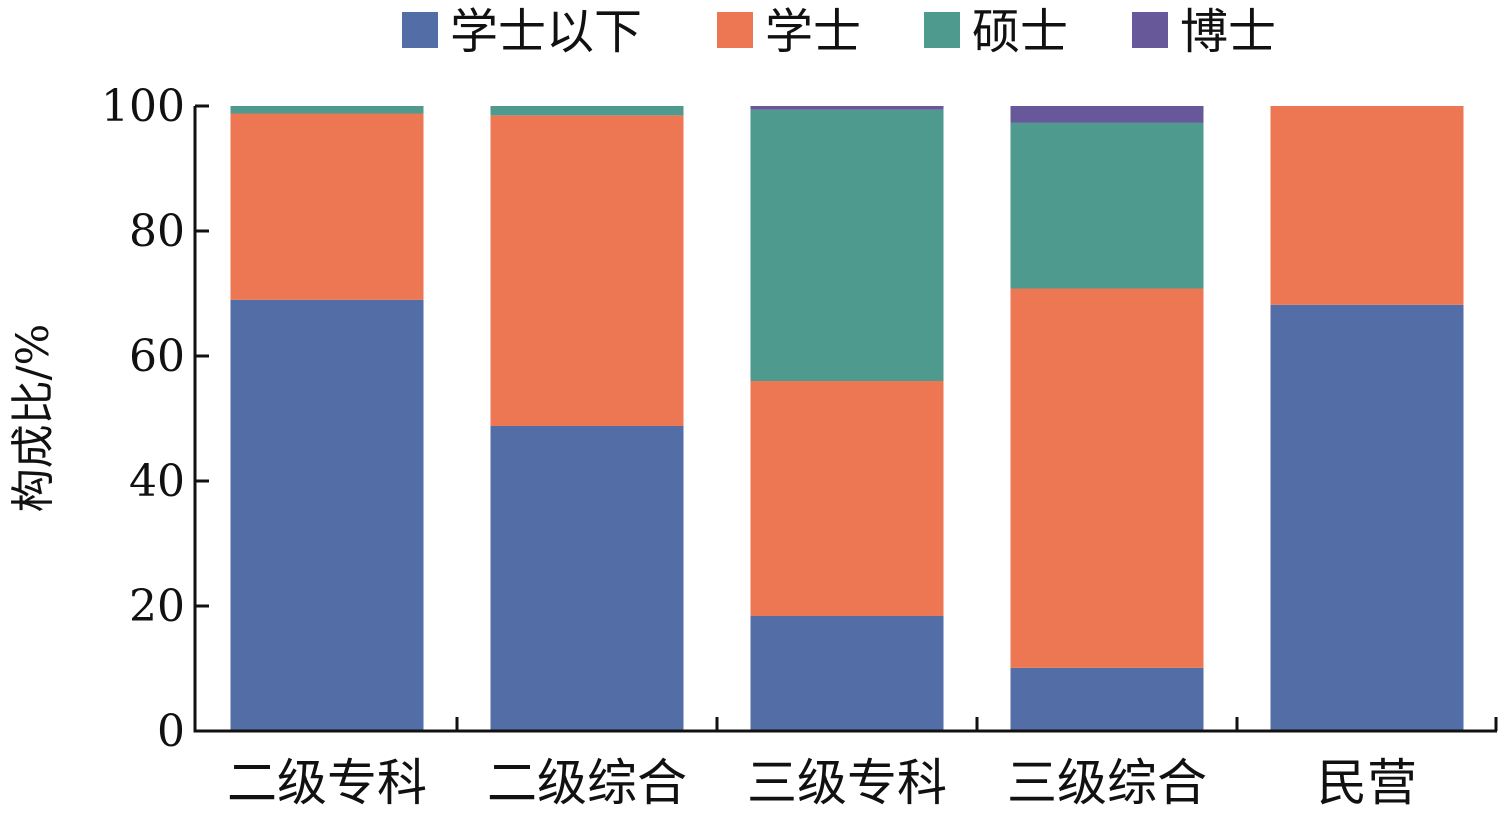 This screenshot has height=817, width=1500. I want to click on x-categories: 二级专科 二级综合 三级专科 三级综合 民营, so click(822, 783).